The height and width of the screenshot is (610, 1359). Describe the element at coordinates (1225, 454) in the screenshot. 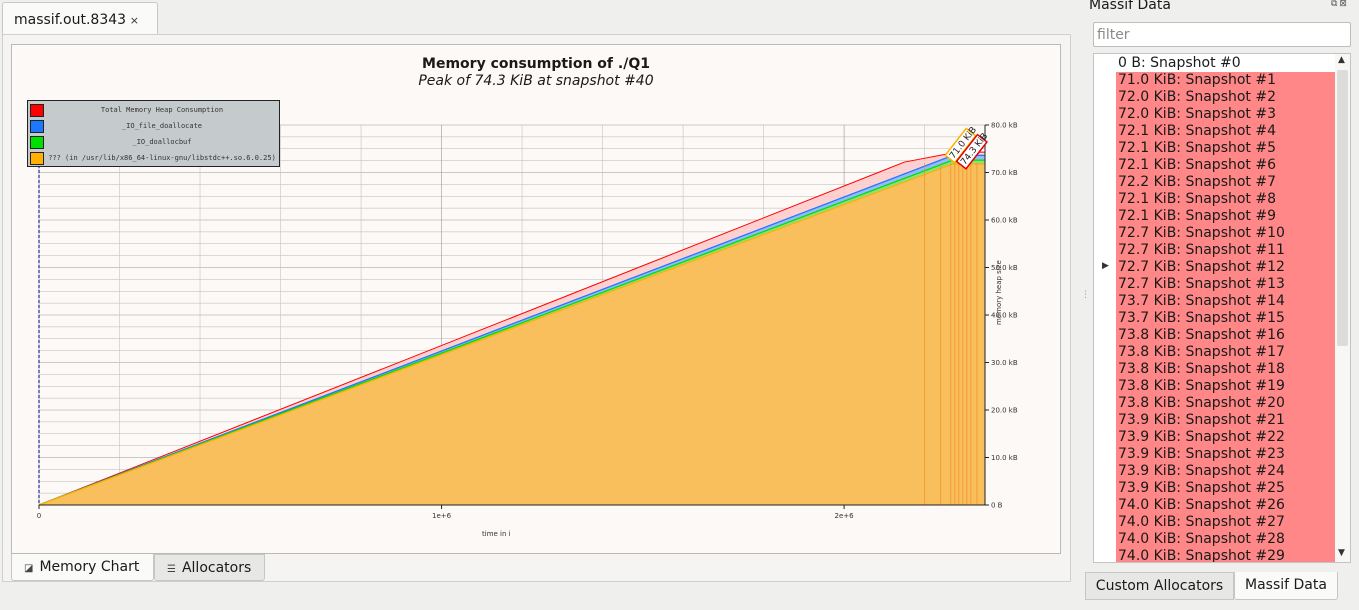

I see `snapshot-row: 73.9 KiB: Snapshot #23` at that location.